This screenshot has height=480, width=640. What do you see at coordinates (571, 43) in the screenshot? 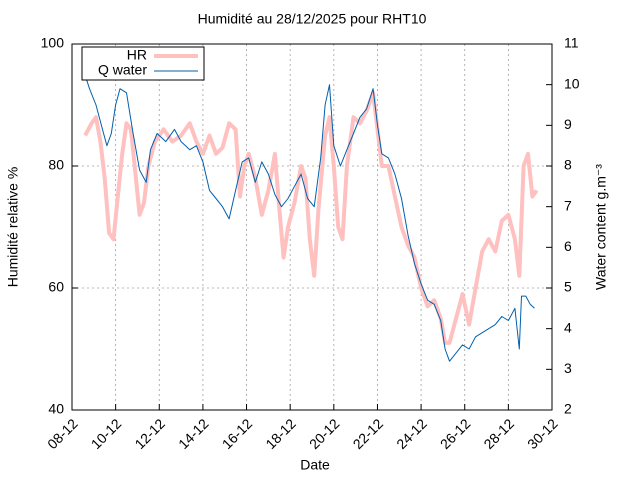
I see `y2-tick-label: 11` at bounding box center [571, 43].